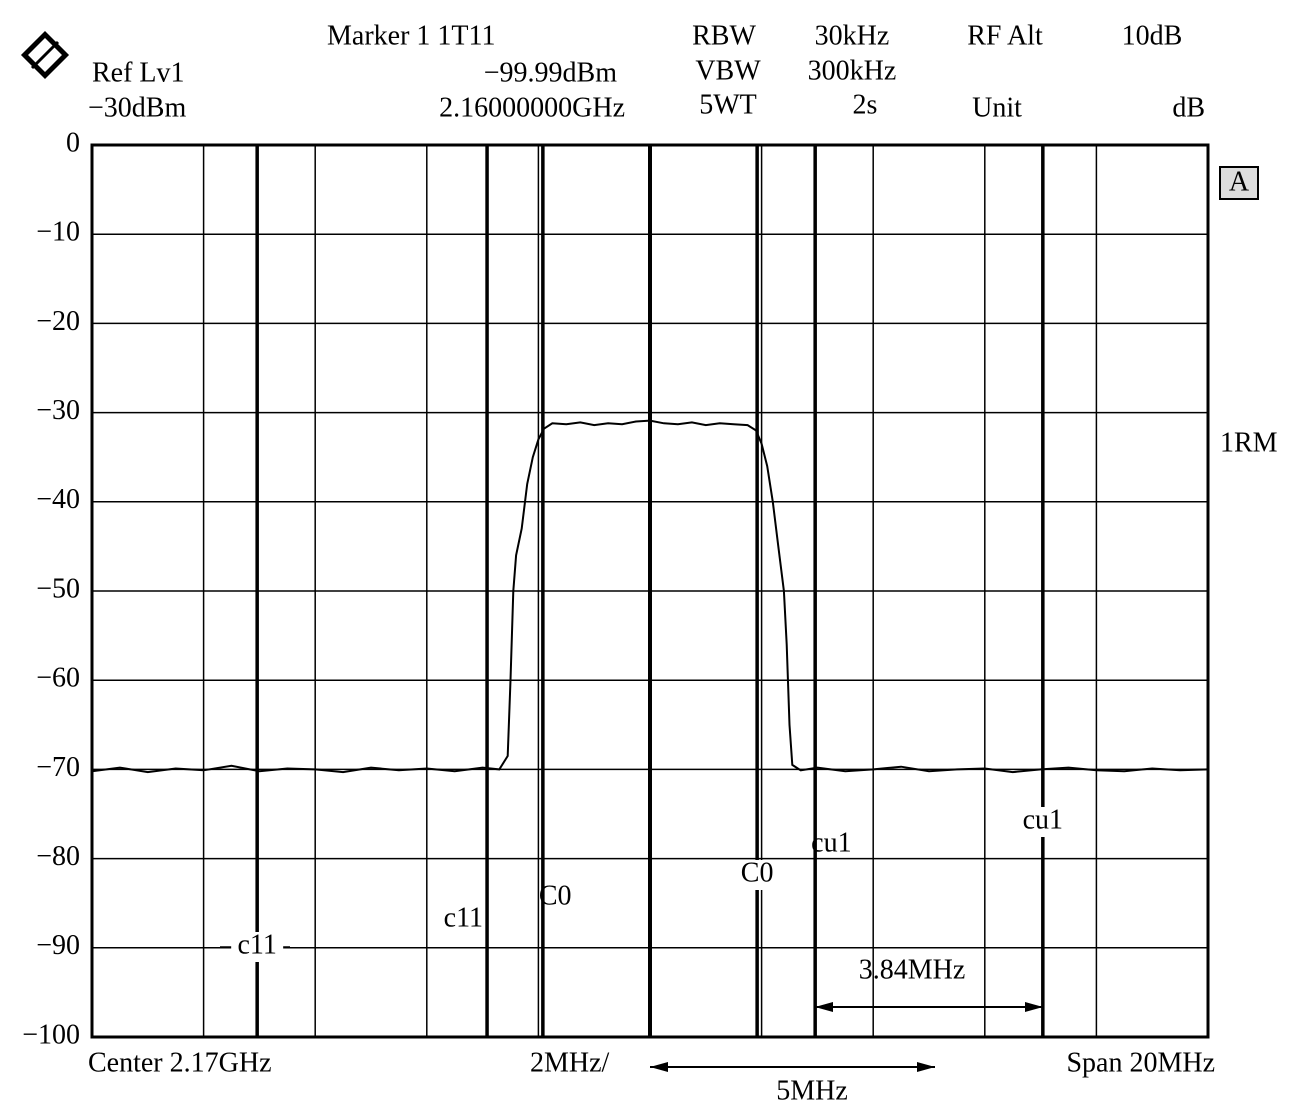 The width and height of the screenshot is (1300, 1116). What do you see at coordinates (1188, 107) in the screenshot?
I see `unit-value: dB` at bounding box center [1188, 107].